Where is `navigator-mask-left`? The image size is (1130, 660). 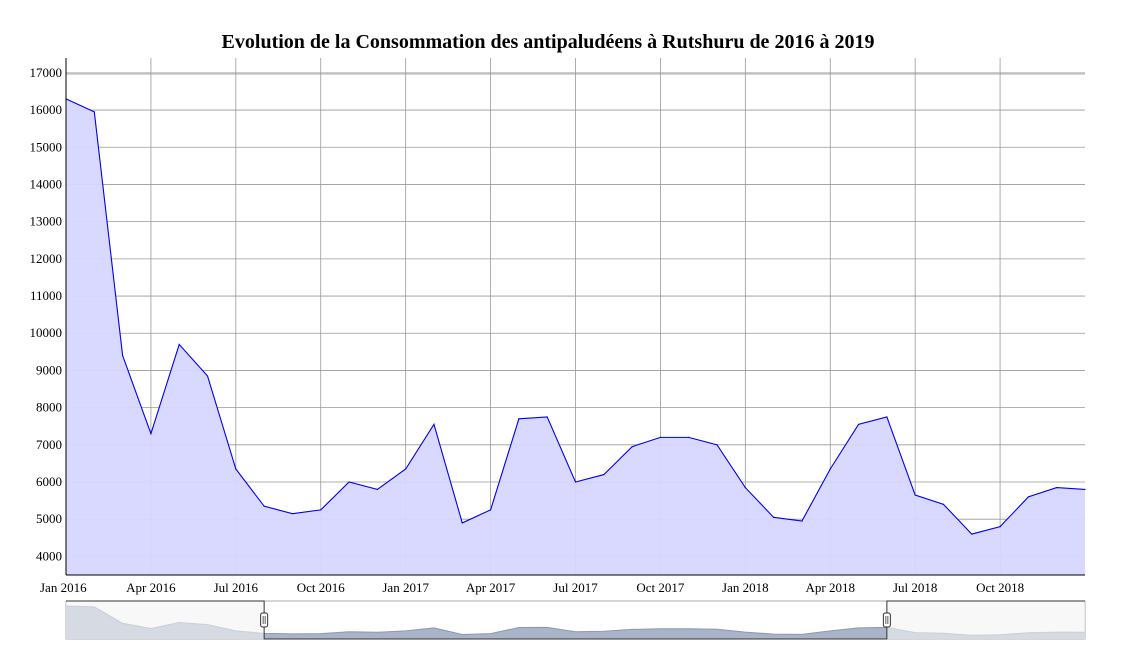
navigator-mask-left is located at coordinates (165, 620).